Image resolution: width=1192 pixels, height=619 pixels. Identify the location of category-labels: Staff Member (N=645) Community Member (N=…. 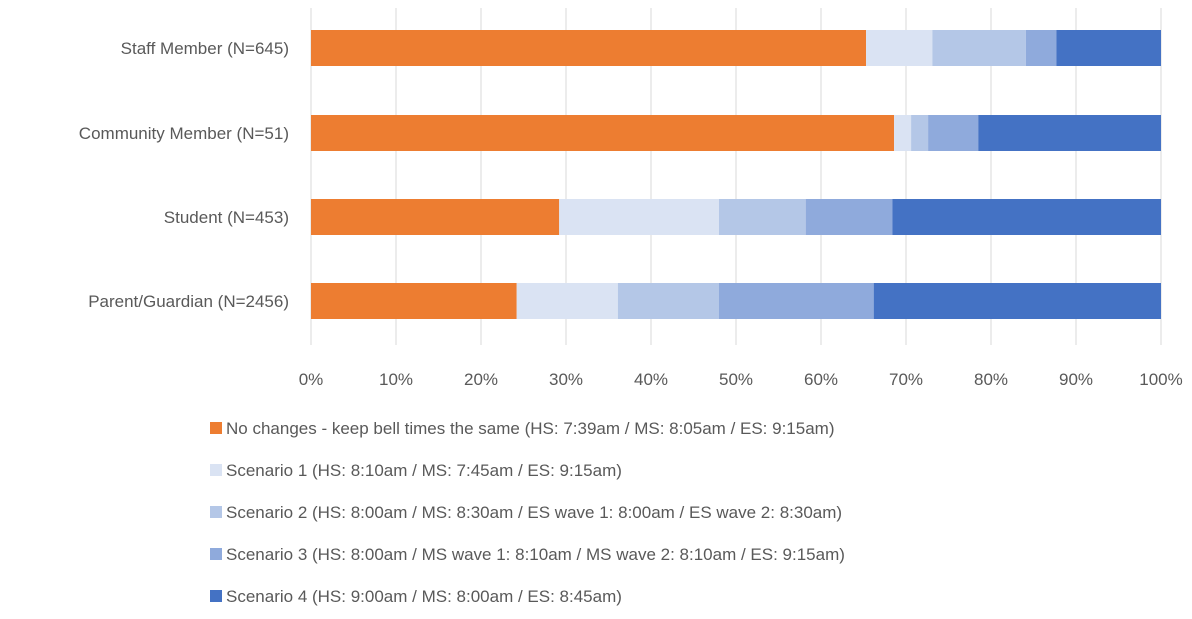
(184, 175).